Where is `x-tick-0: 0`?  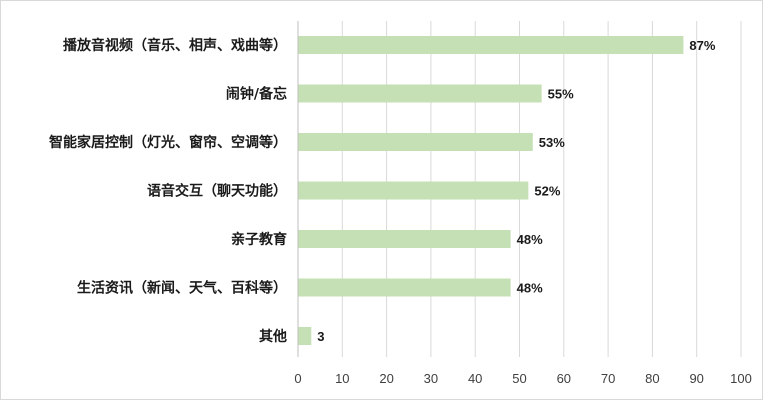
x-tick-0: 0 is located at coordinates (297, 378).